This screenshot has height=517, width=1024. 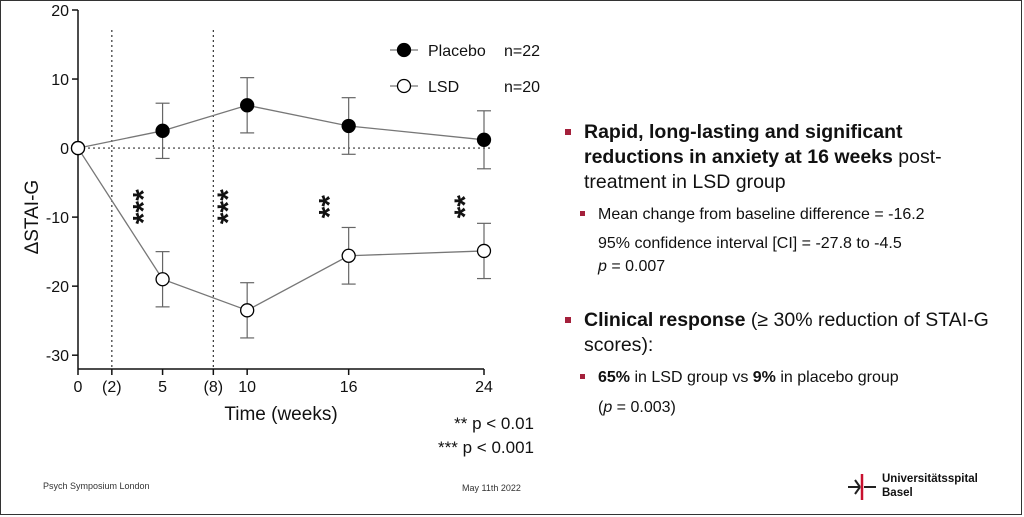 What do you see at coordinates (522, 87) in the screenshot?
I see `legend-n-lsd: n=20` at bounding box center [522, 87].